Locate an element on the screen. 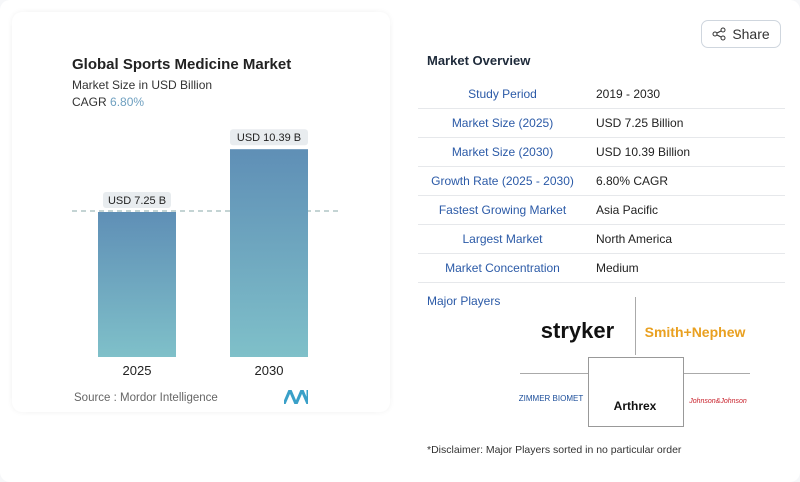 This screenshot has height=482, width=800. overview-key: Growth Rate (2025 - 2030) is located at coordinates (502, 181).